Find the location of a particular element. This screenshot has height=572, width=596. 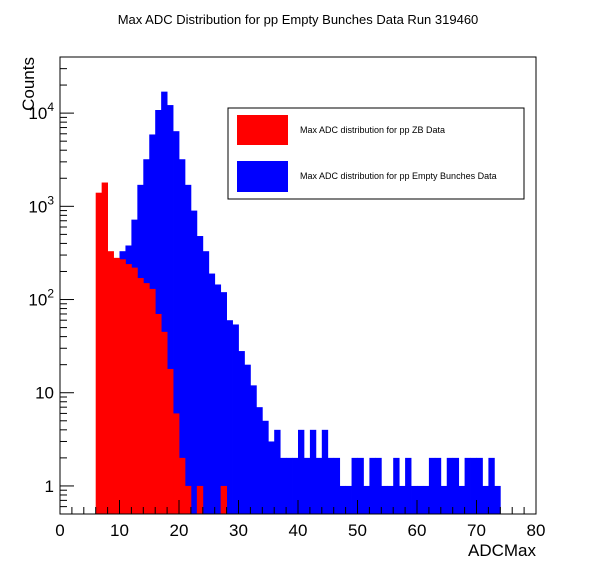

y-axis: 1 10 10² 10³ 10⁴ is located at coordinates (51, 285).